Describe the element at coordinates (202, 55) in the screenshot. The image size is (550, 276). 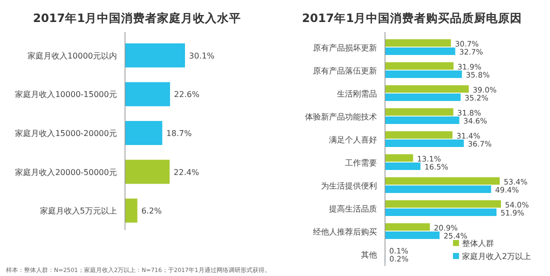
I see `data-label: 30.1%` at that location.